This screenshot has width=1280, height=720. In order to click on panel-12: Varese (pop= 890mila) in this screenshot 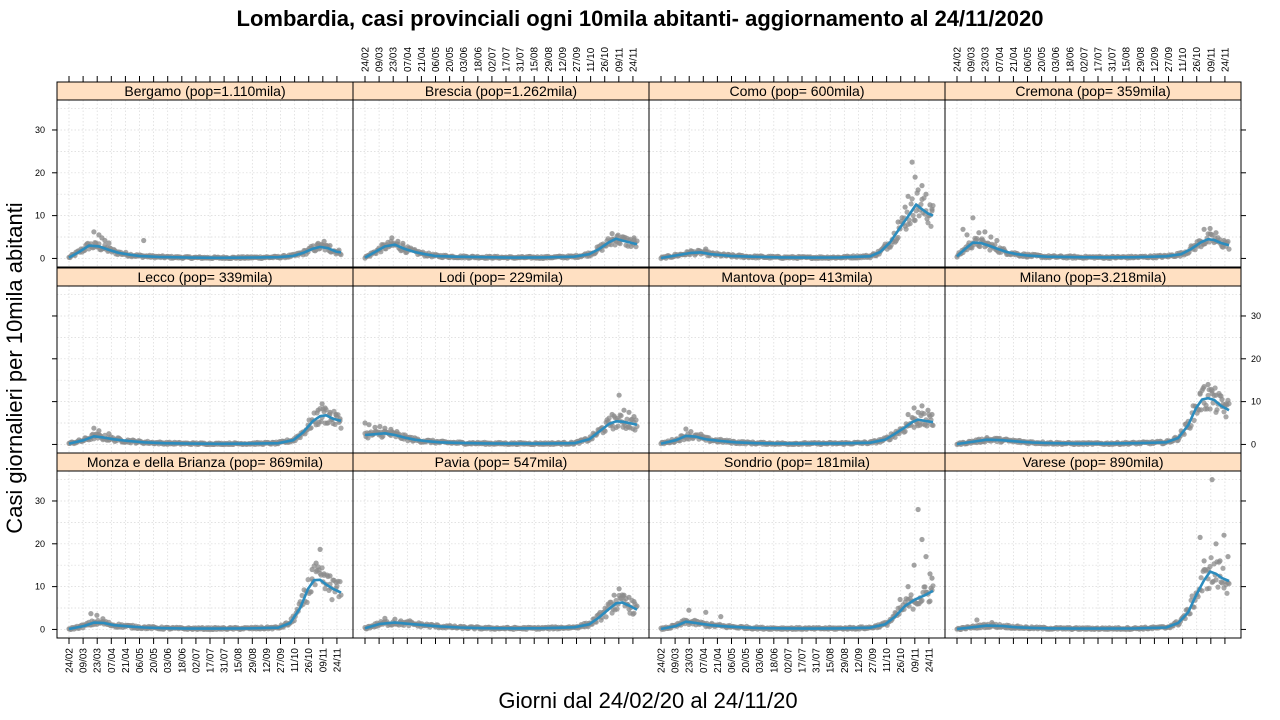, I will do `click(1095, 548)`.